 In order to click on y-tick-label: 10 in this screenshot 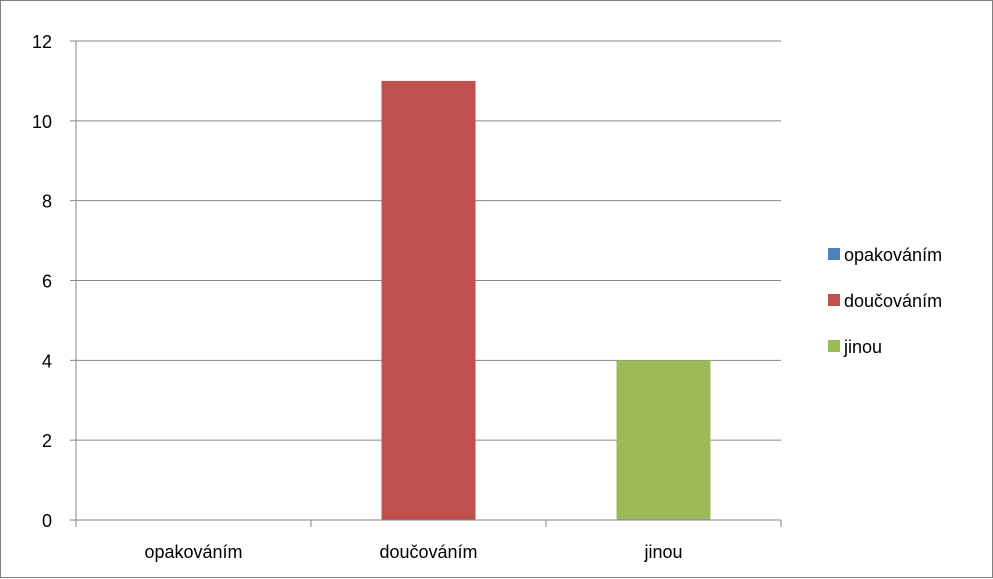, I will do `click(42, 122)`.